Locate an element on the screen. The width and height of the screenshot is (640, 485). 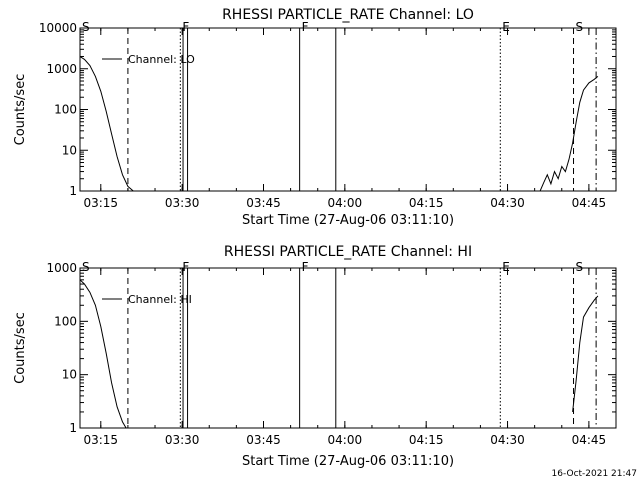
footer-timestamp: 16-Oct-2021 21:47 is located at coordinates (594, 474).